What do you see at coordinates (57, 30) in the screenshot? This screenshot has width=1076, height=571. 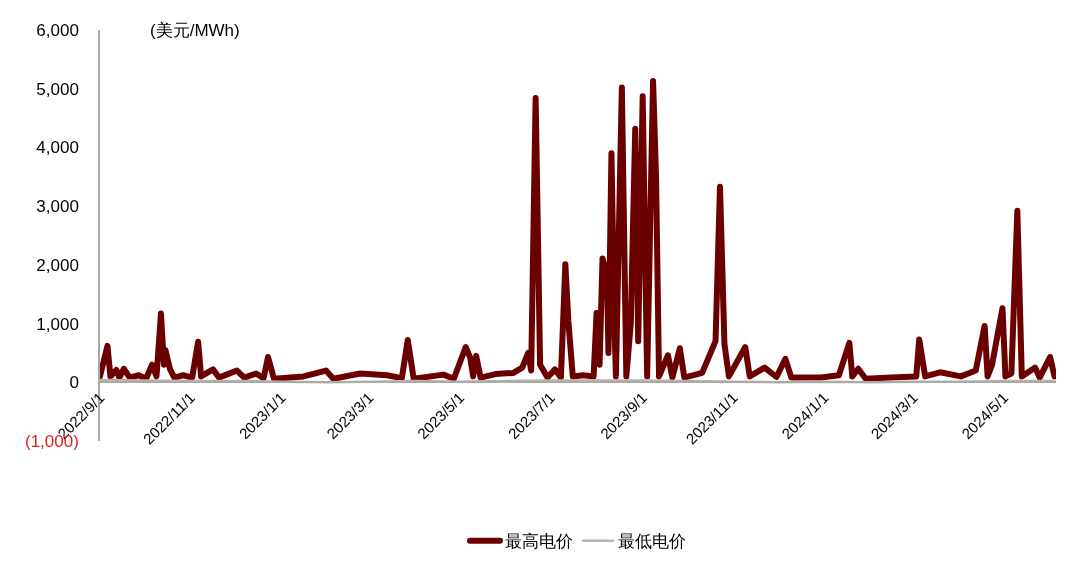 I see `y-tick-label: 6,000` at bounding box center [57, 30].